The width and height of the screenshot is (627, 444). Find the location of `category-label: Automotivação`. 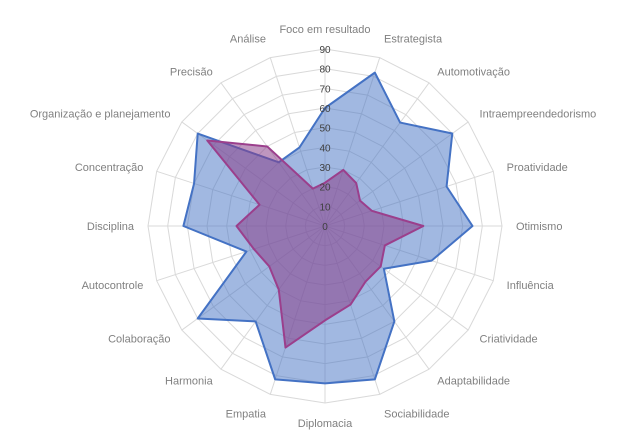

category-label: Automotivação is located at coordinates (473, 72).